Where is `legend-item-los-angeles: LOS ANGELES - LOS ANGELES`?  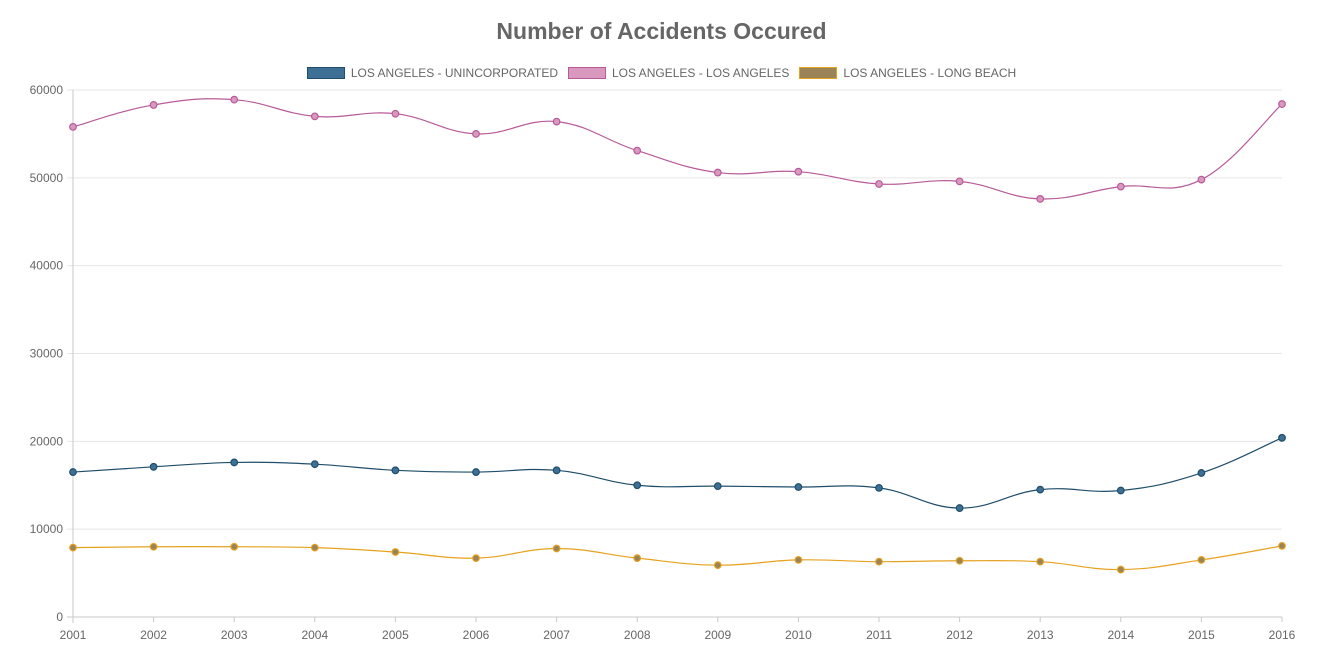 legend-item-los-angeles: LOS ANGELES - LOS ANGELES is located at coordinates (678, 73).